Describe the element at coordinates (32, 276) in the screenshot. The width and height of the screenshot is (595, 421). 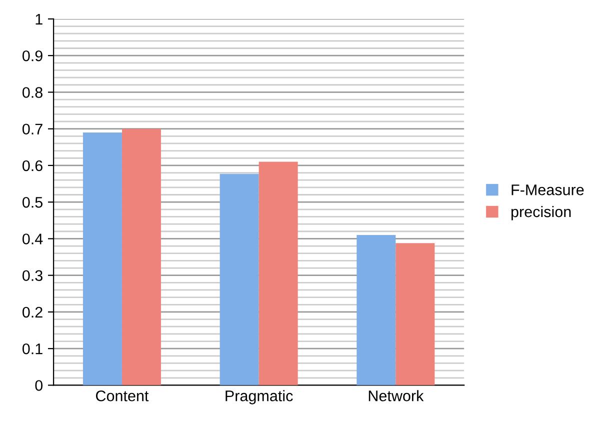
I see `y-tick-label: 0.3` at that location.